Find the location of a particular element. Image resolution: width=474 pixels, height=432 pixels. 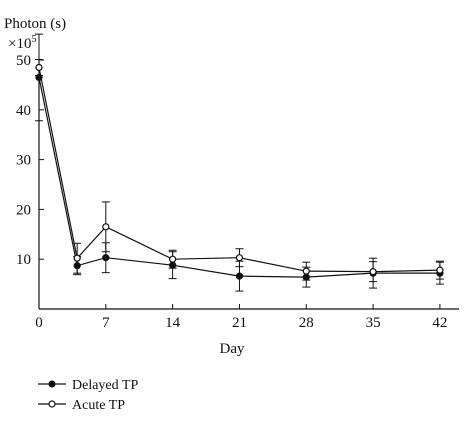

y-axis-ticks: 10 20 30 40 50 is located at coordinates (30, 160).